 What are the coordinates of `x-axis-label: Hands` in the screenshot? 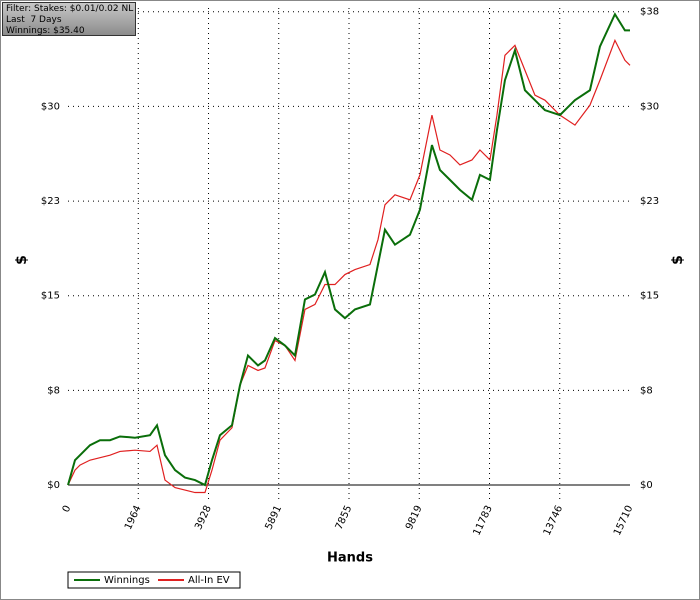 It's located at (350, 558).